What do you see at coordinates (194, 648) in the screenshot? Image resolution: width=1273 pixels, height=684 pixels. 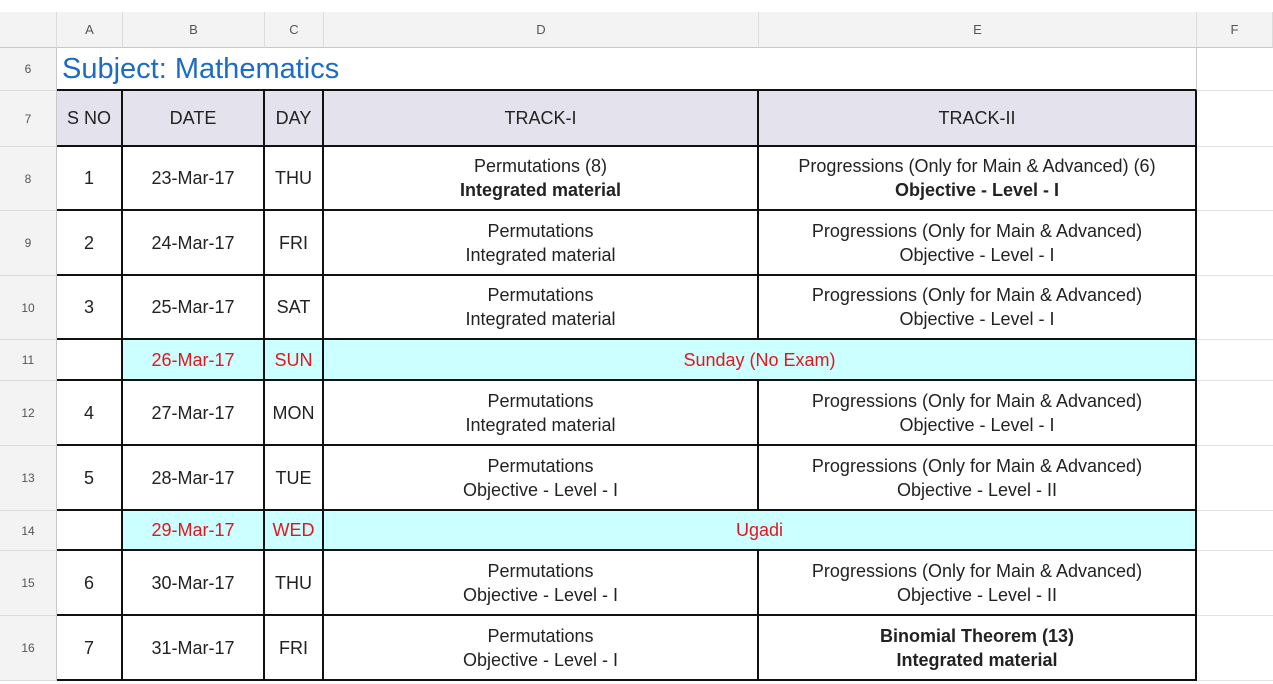 I see `date-cell: 31-Mar-17` at bounding box center [194, 648].